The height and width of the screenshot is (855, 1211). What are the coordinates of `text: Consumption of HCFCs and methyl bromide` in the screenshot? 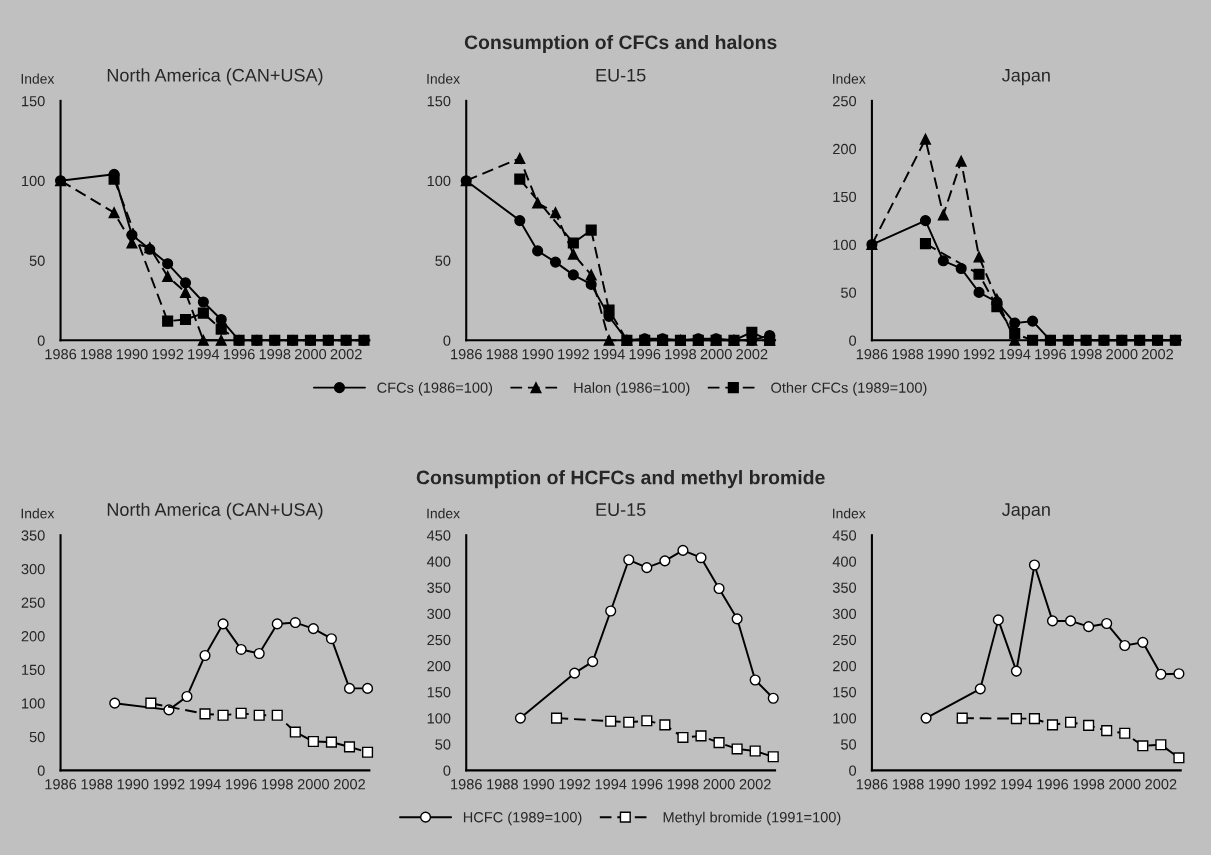 It's located at (620, 479).